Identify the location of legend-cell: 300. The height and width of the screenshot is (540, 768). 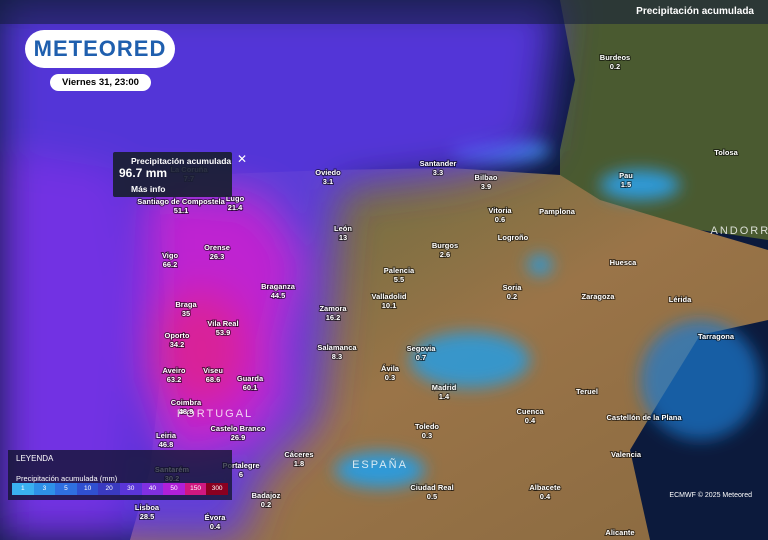
(217, 489).